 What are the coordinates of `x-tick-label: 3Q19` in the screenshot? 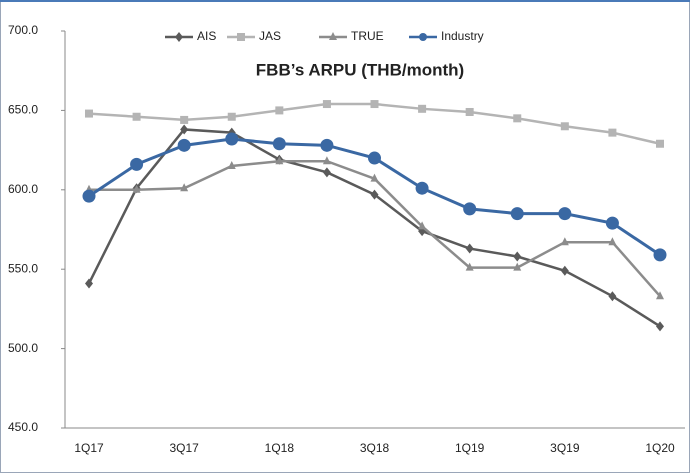 It's located at (565, 448).